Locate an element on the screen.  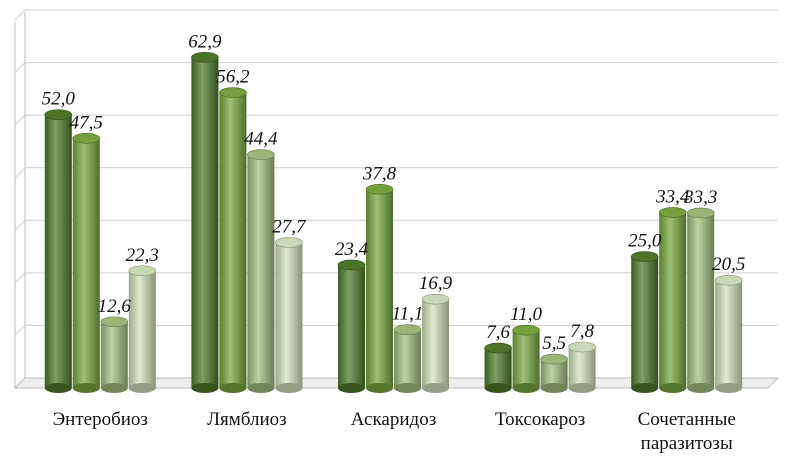
category-label: Энтеробиоз is located at coordinates (100, 419).